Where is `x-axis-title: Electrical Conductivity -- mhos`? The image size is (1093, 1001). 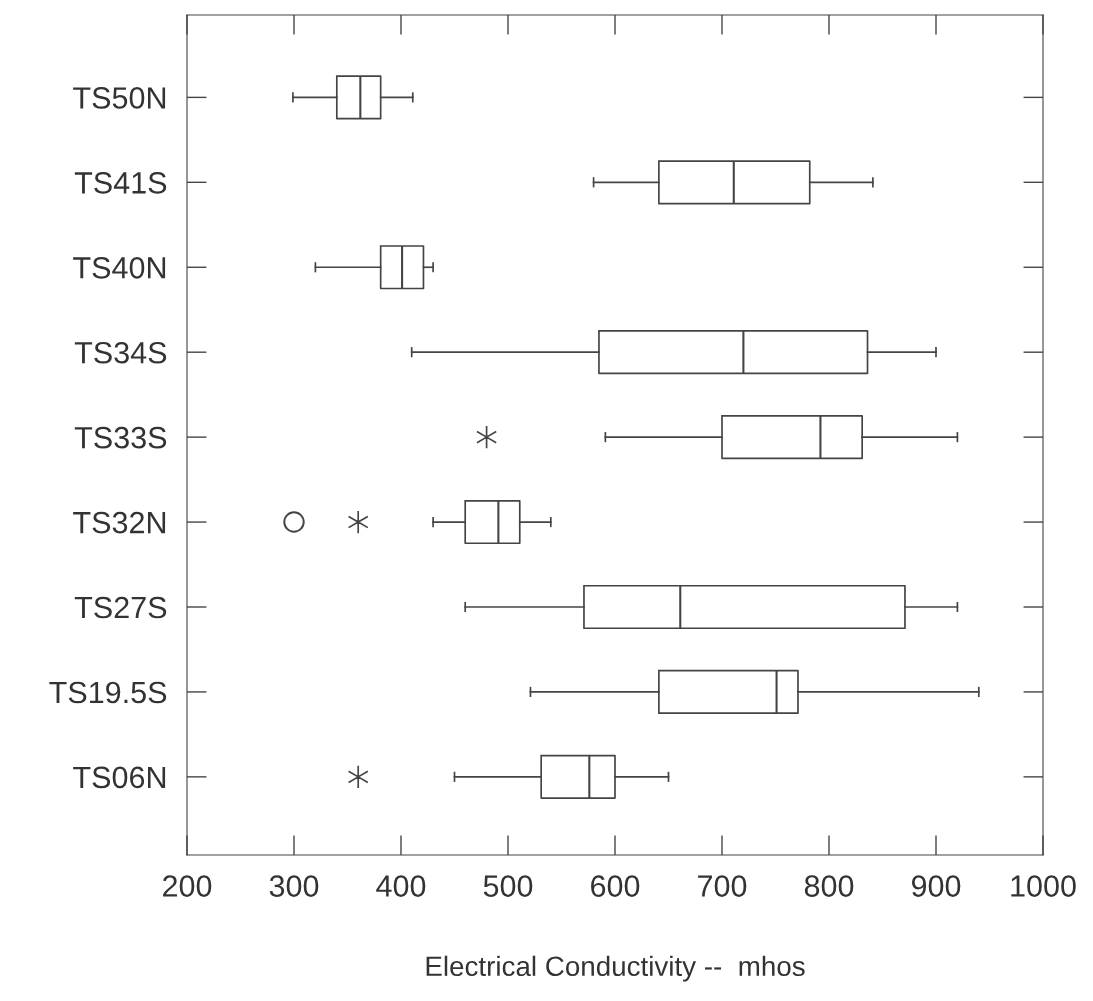
x-axis-title: Electrical Conductivity -- mhos is located at coordinates (615, 968).